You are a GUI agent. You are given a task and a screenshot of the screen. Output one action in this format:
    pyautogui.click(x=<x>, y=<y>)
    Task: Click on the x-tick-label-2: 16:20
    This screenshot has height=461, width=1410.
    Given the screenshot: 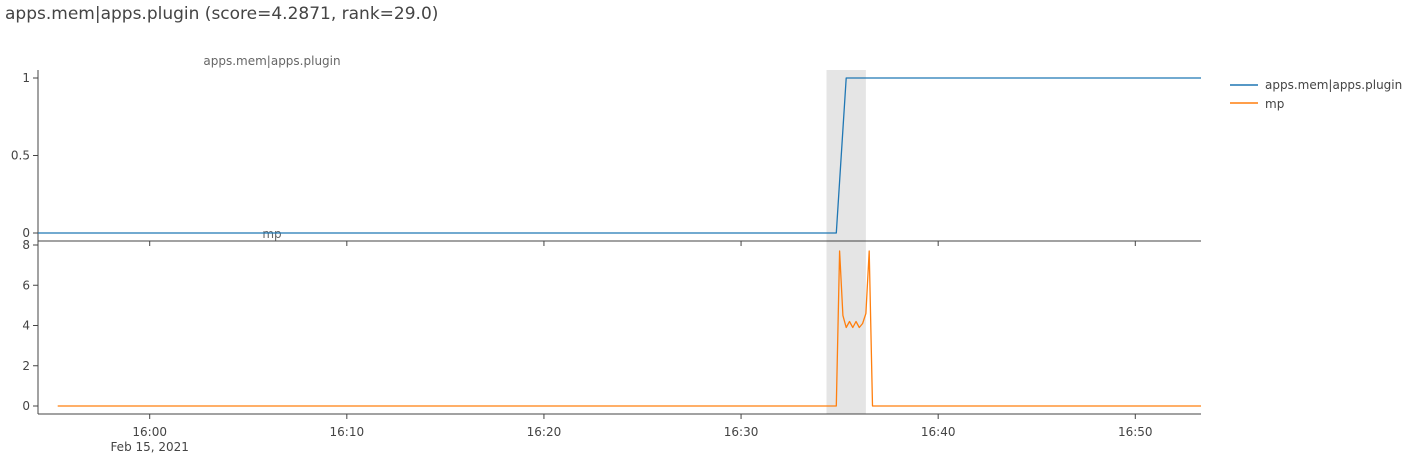 What is the action you would take?
    pyautogui.click(x=544, y=432)
    